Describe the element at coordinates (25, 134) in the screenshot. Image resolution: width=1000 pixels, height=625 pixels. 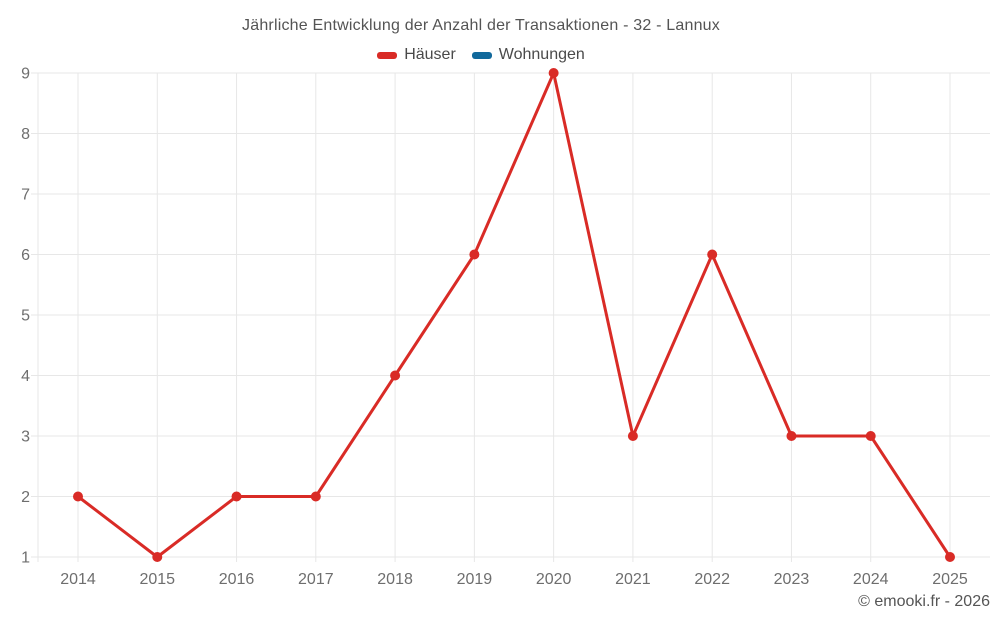
I see `y-tick-label: 8` at that location.